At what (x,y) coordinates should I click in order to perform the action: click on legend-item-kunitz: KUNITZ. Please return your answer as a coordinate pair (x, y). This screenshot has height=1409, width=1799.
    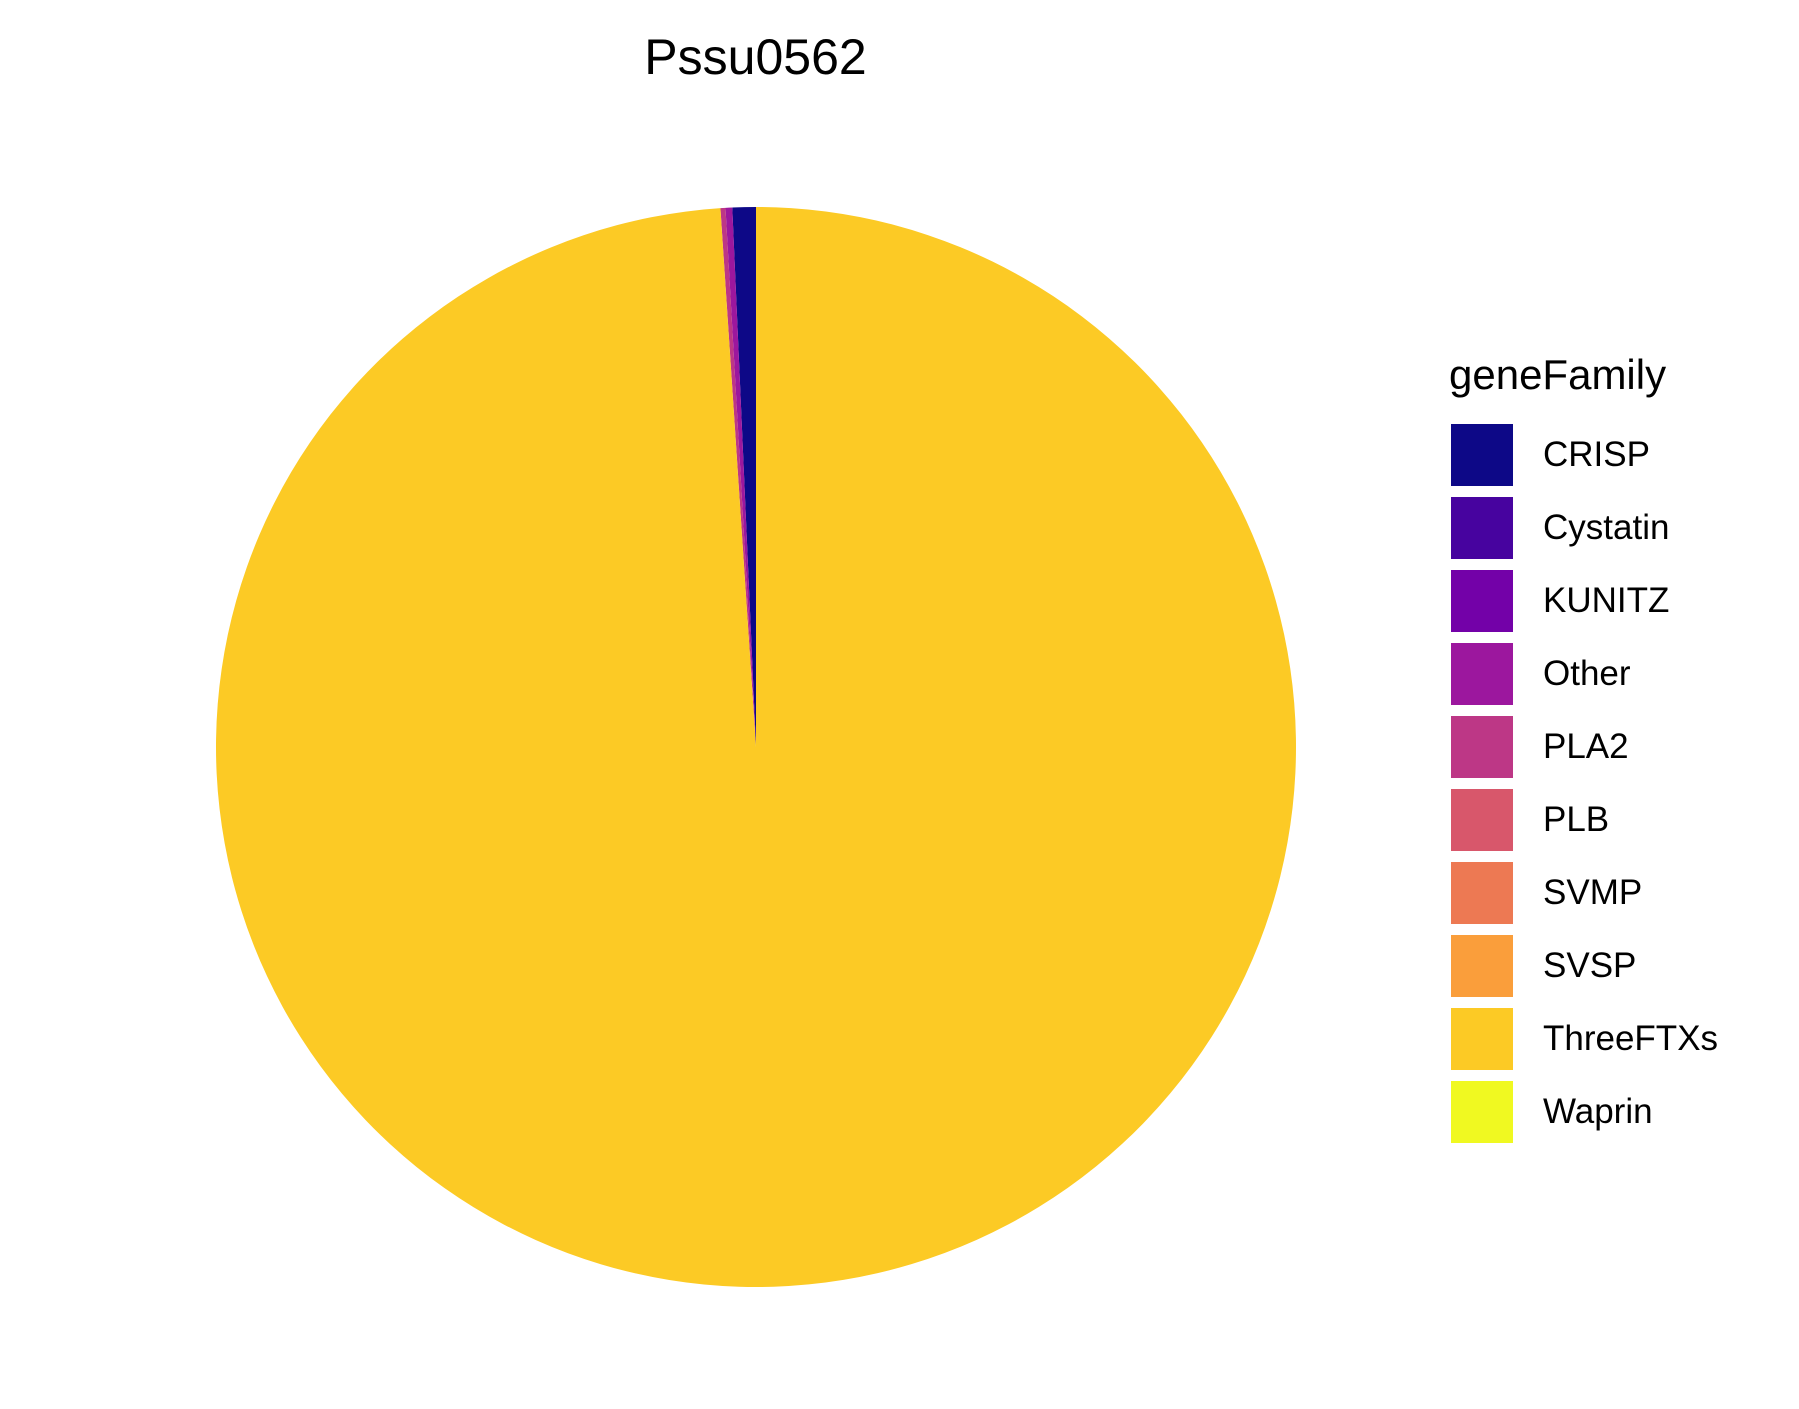
    Looking at the image, I should click on (1583, 600).